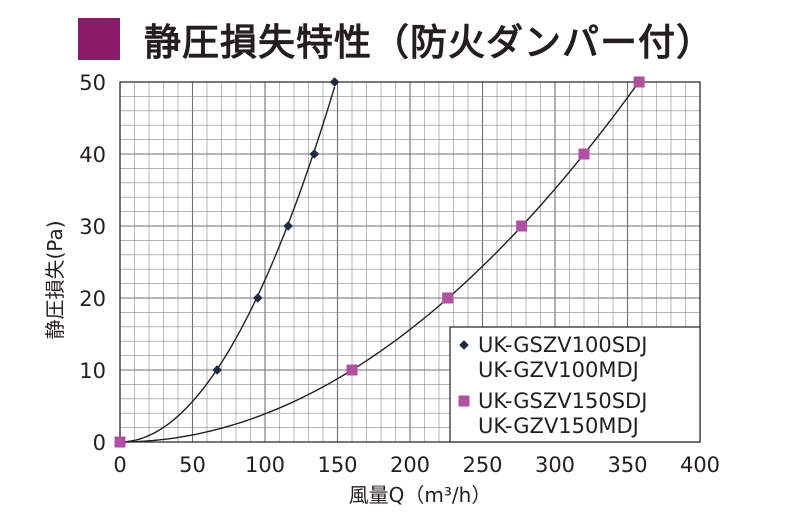  What do you see at coordinates (119, 465) in the screenshot?
I see `x-tick-label: 0` at bounding box center [119, 465].